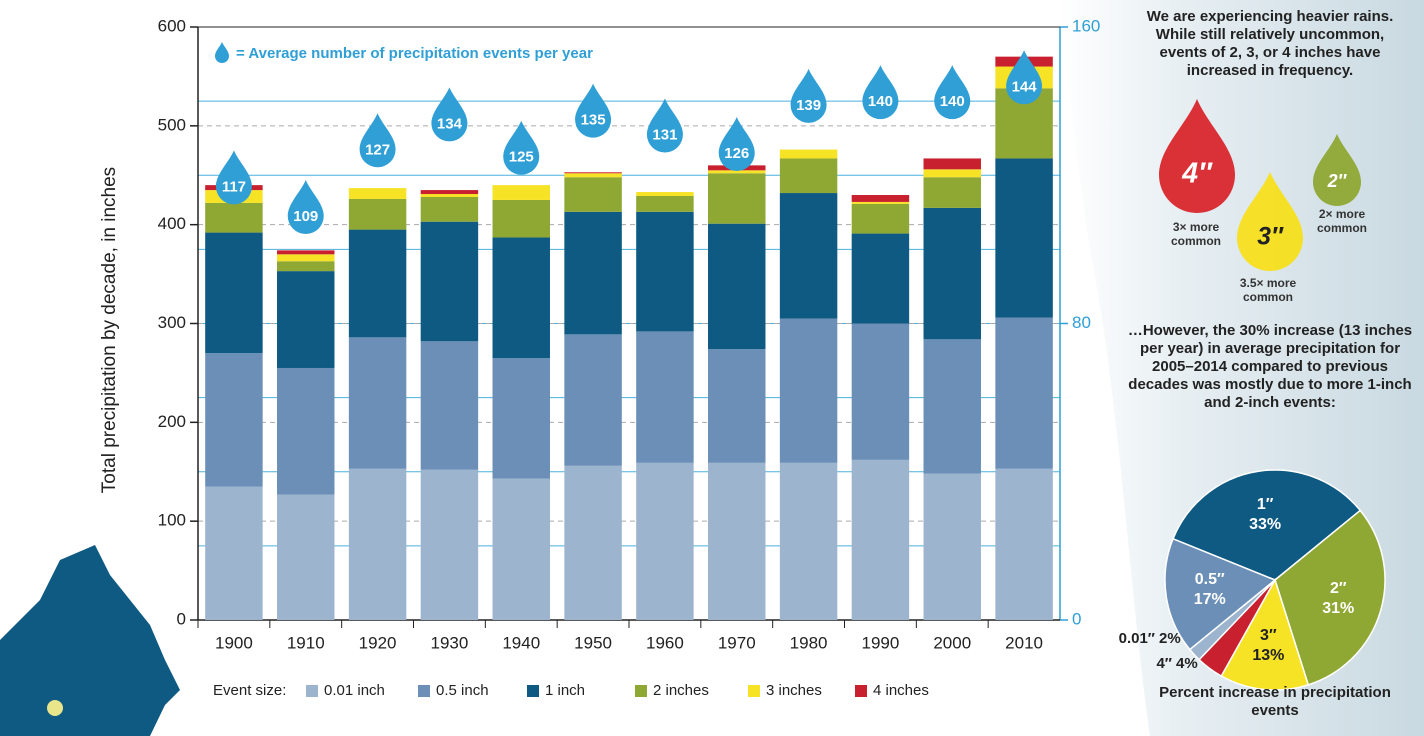 The height and width of the screenshot is (736, 1424). I want to click on y2-tick-label: 160, so click(1086, 25).